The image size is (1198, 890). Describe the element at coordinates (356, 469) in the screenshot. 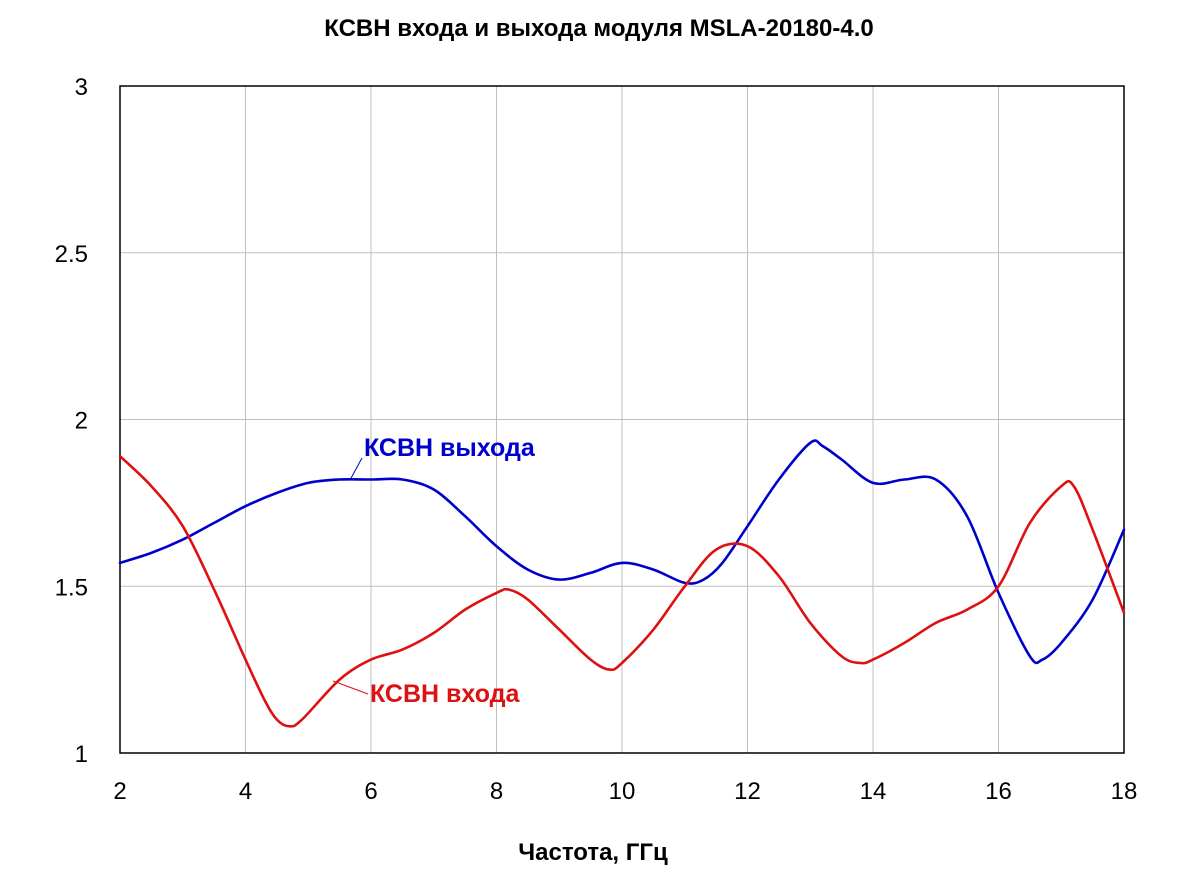

I see `output-label-leader` at that location.